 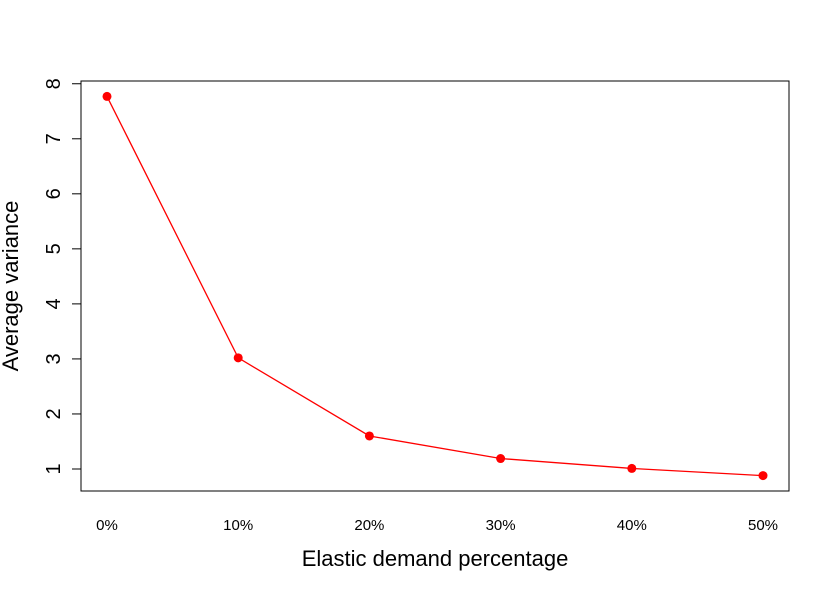 What do you see at coordinates (11, 286) in the screenshot?
I see `y-axis-title: Average variance` at bounding box center [11, 286].